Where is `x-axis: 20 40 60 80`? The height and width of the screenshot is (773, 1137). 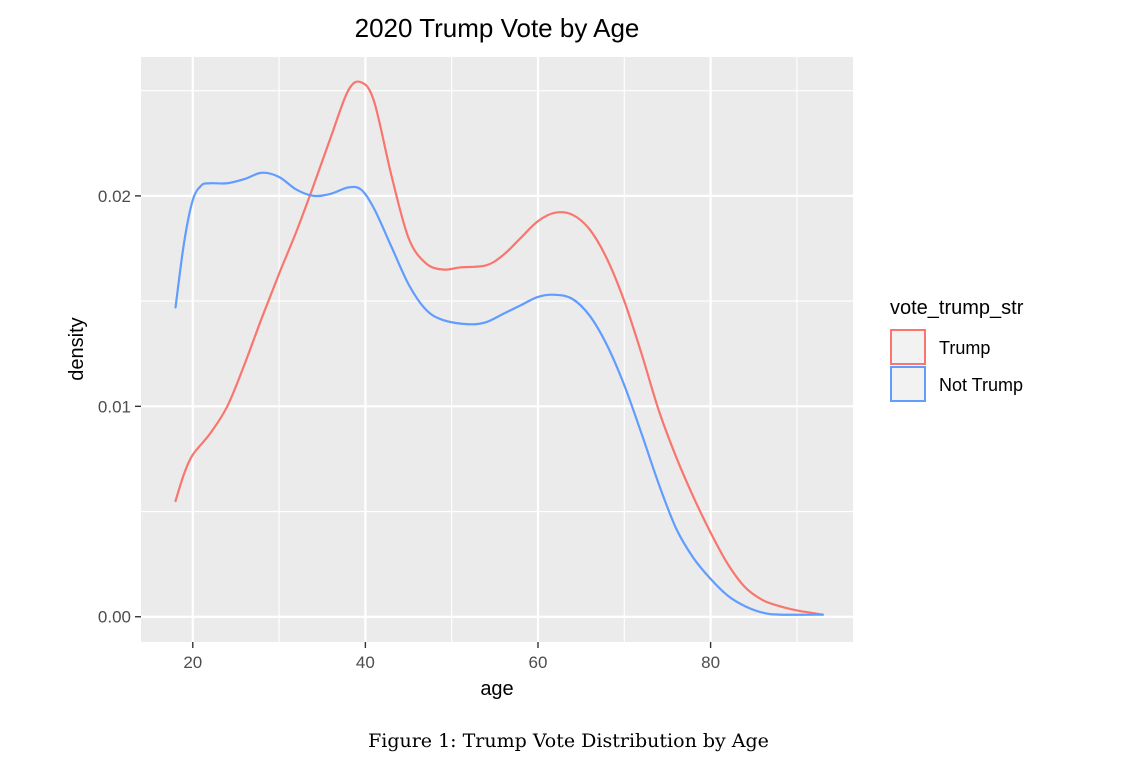 x-axis: 20 40 60 80 is located at coordinates (451, 657).